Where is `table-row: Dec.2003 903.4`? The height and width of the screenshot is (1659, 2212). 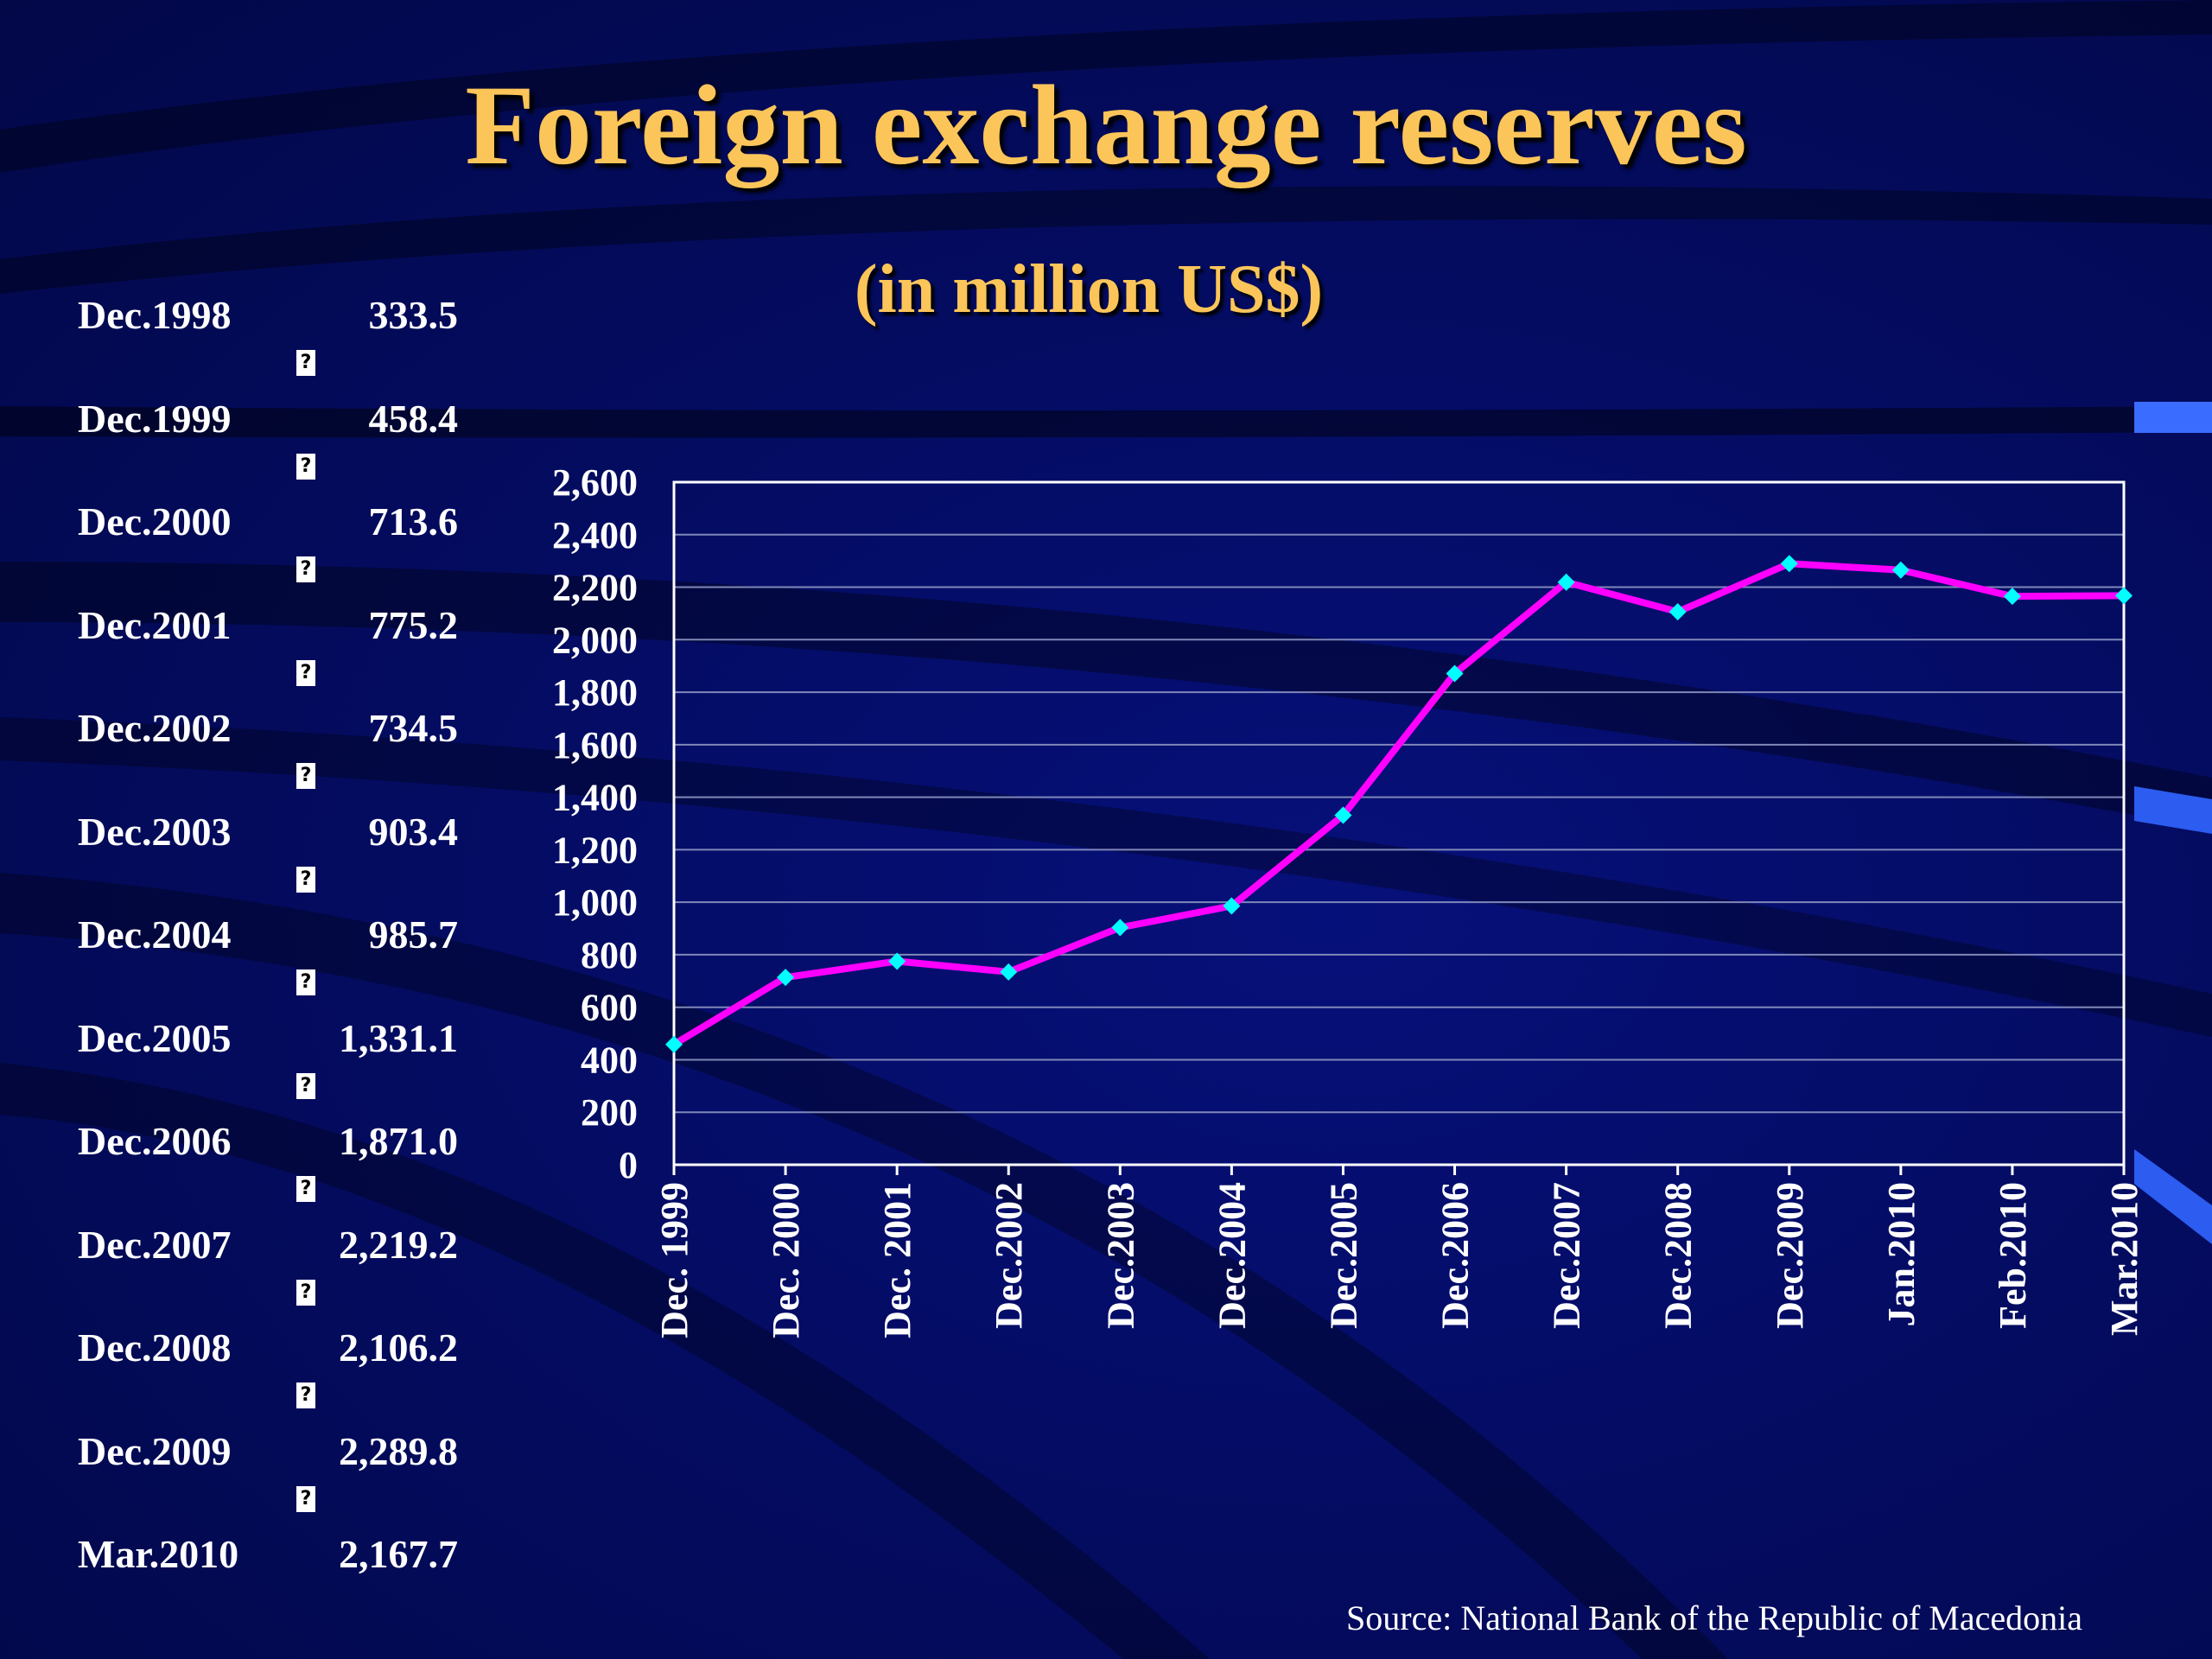 table-row: Dec.2003 903.4 is located at coordinates (242, 832).